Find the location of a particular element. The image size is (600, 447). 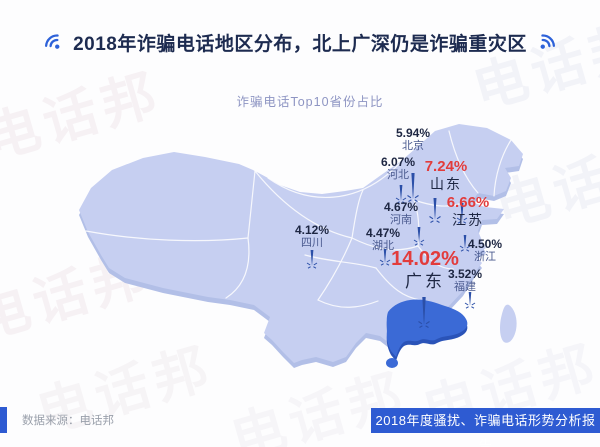

name-guangdong: 广东 is located at coordinates (425, 281).